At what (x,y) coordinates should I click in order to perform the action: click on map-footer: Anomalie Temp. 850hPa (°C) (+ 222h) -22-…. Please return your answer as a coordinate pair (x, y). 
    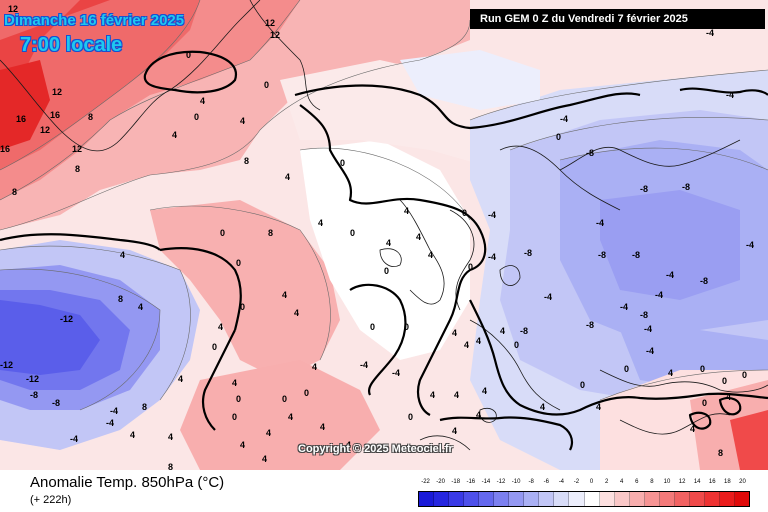
    Looking at the image, I should click on (384, 491).